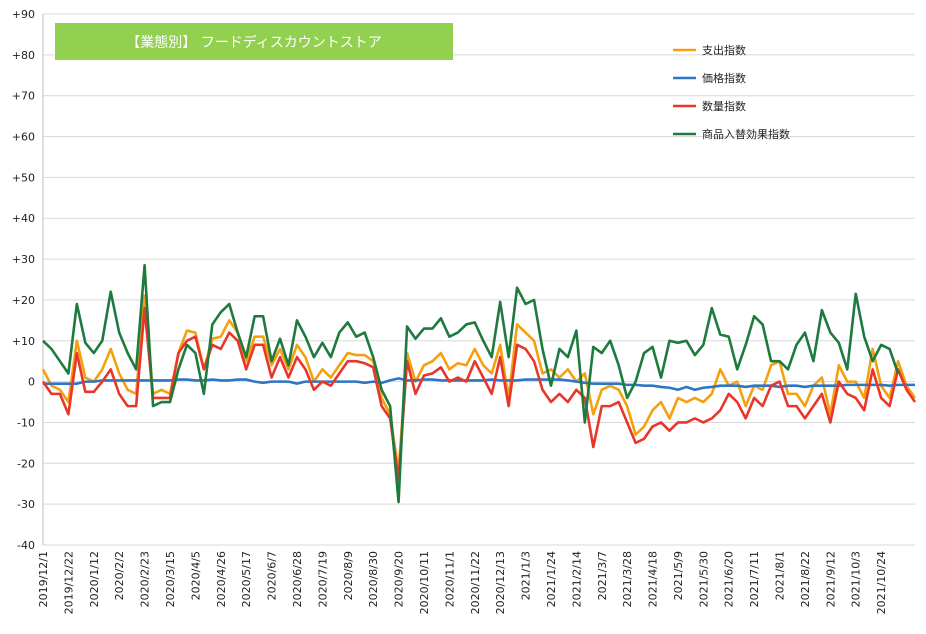 The height and width of the screenshot is (634, 926). What do you see at coordinates (26, 545) in the screenshot?
I see `y-tick-label: -40` at bounding box center [26, 545].